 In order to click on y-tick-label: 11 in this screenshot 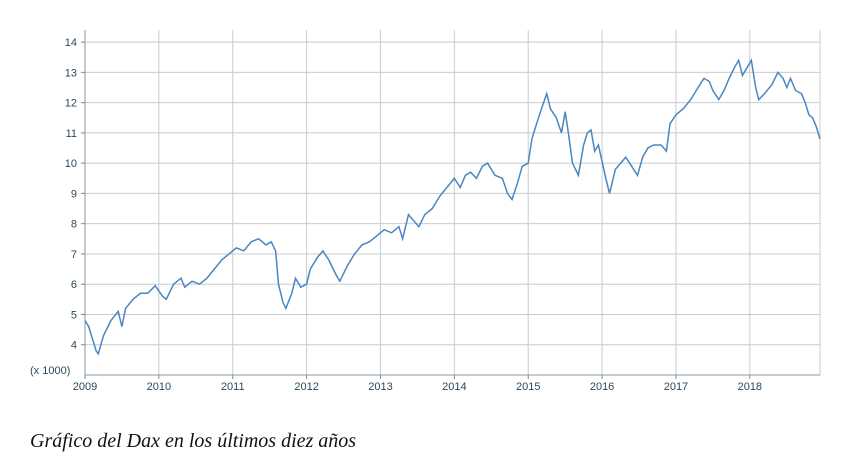, I will do `click(71, 134)`.